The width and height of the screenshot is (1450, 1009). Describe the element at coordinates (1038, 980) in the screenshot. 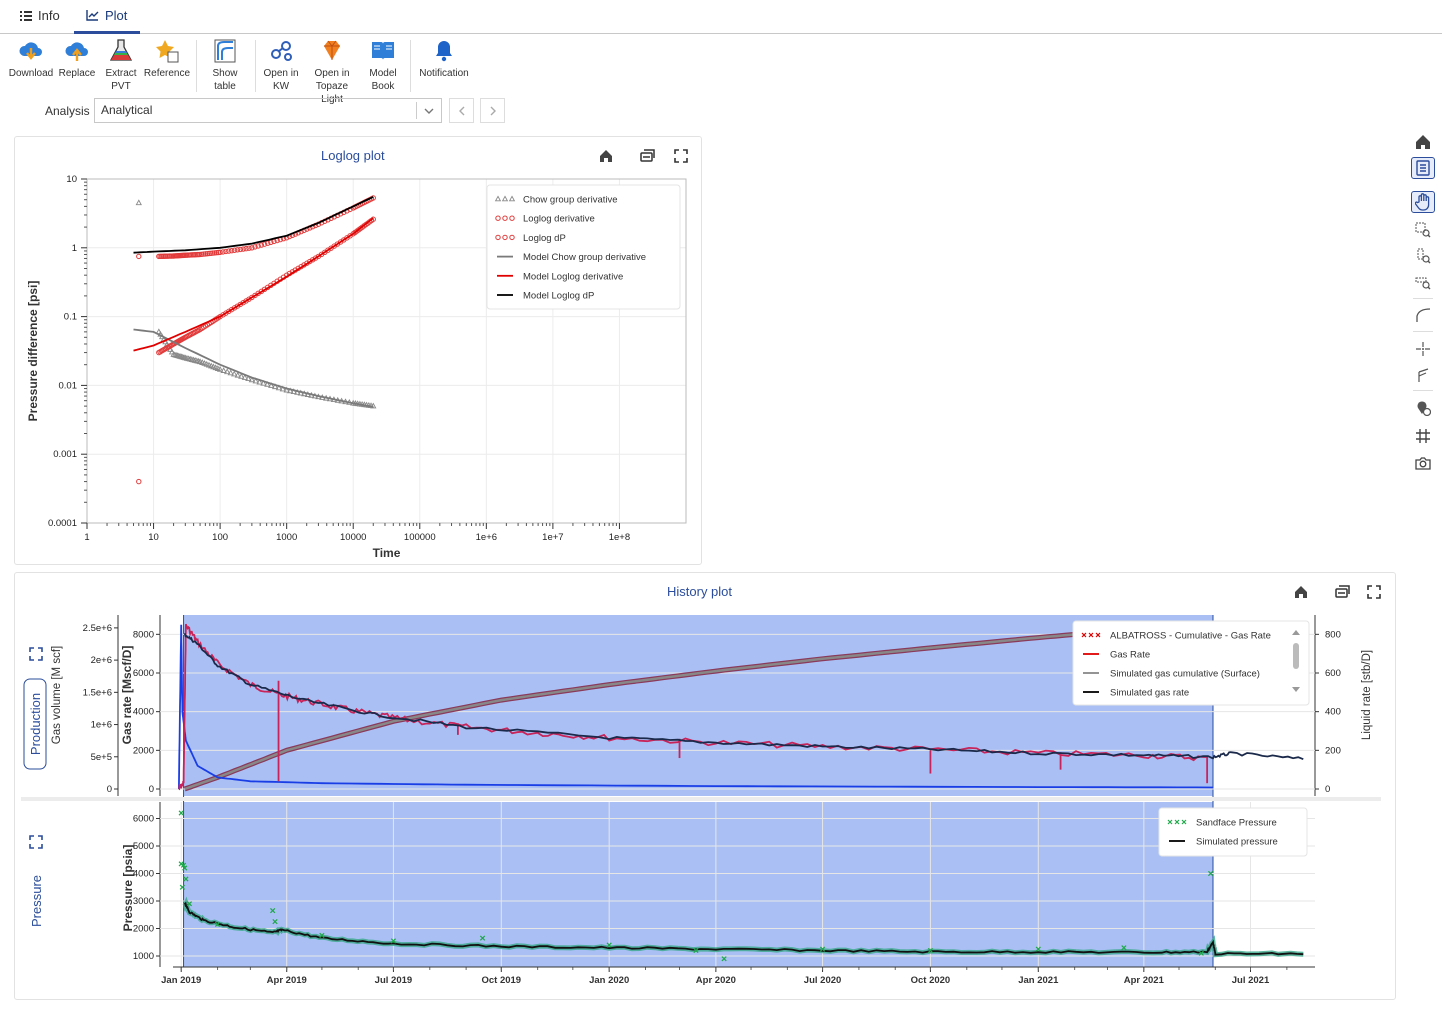

I see `date-tick-label: Jan 2021` at that location.